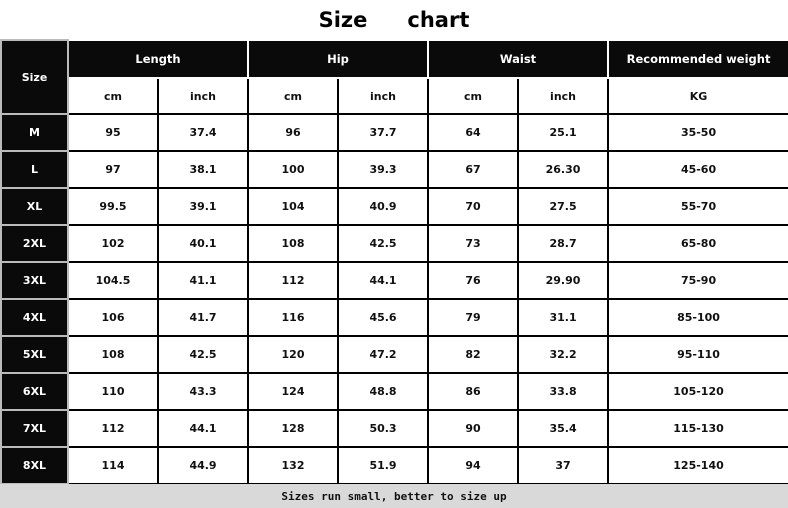  I want to click on cell-size: 2XL, so click(34, 243).